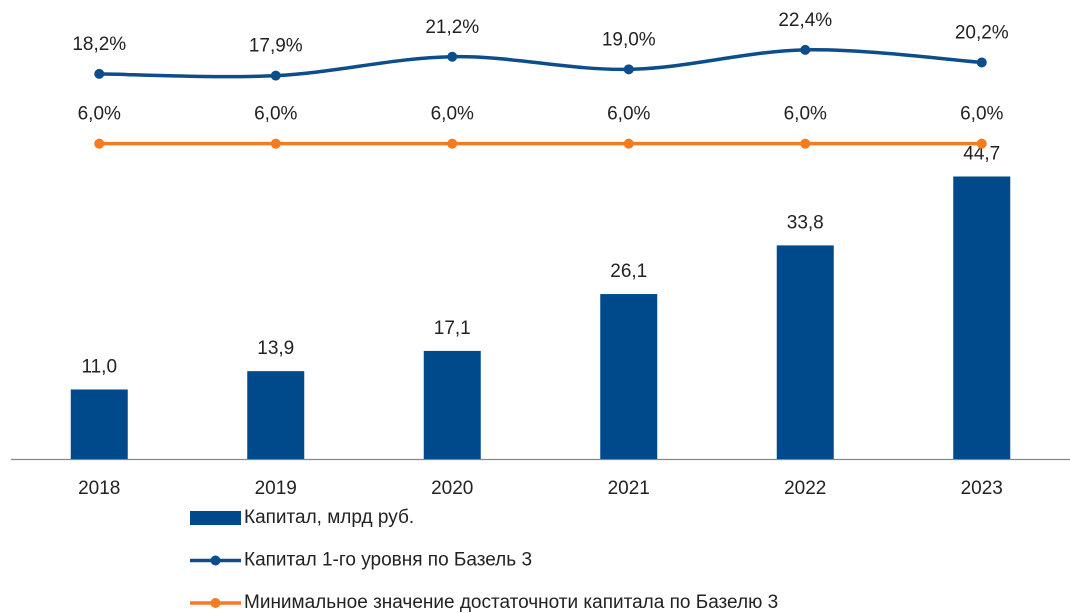 This screenshot has height=613, width=1070. Describe the element at coordinates (99, 44) in the screenshot. I see `data-label: 18,2%` at that location.